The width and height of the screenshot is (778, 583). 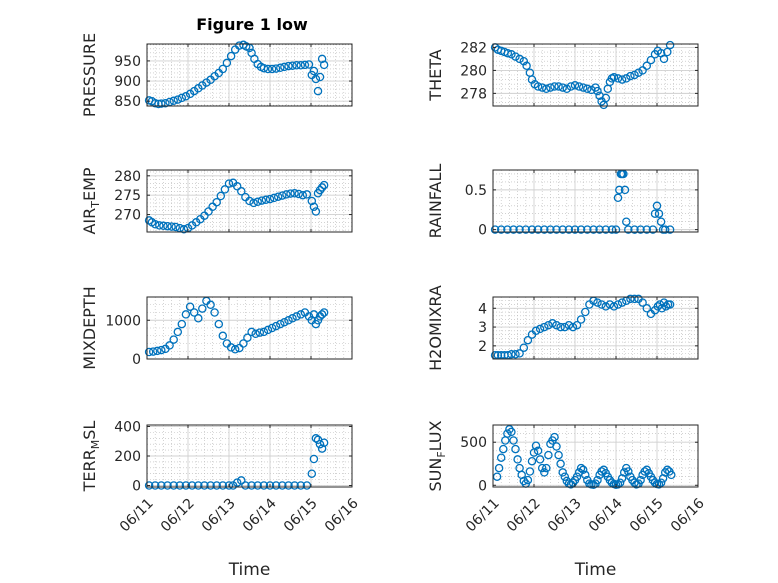 I want to click on y-axis-label-subscript: T, so click(x=95, y=205).